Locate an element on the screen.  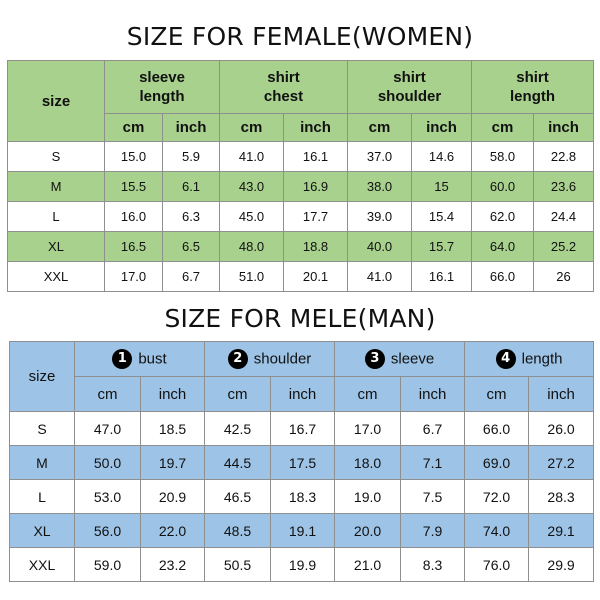
value-cell: 14.6 is located at coordinates (442, 156).